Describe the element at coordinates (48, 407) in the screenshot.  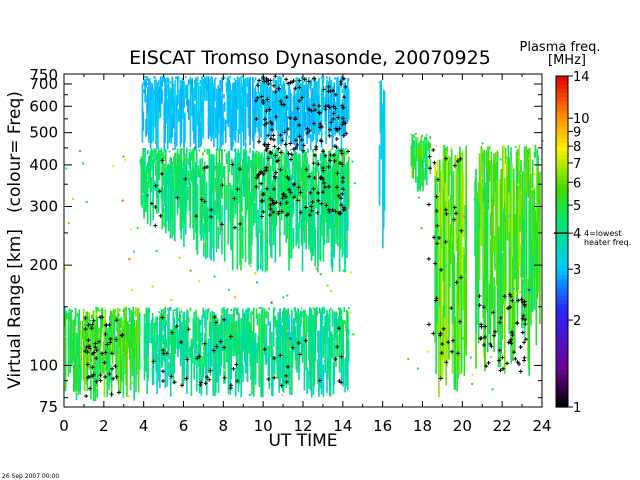
I see `y-tick-label: 75` at that location.